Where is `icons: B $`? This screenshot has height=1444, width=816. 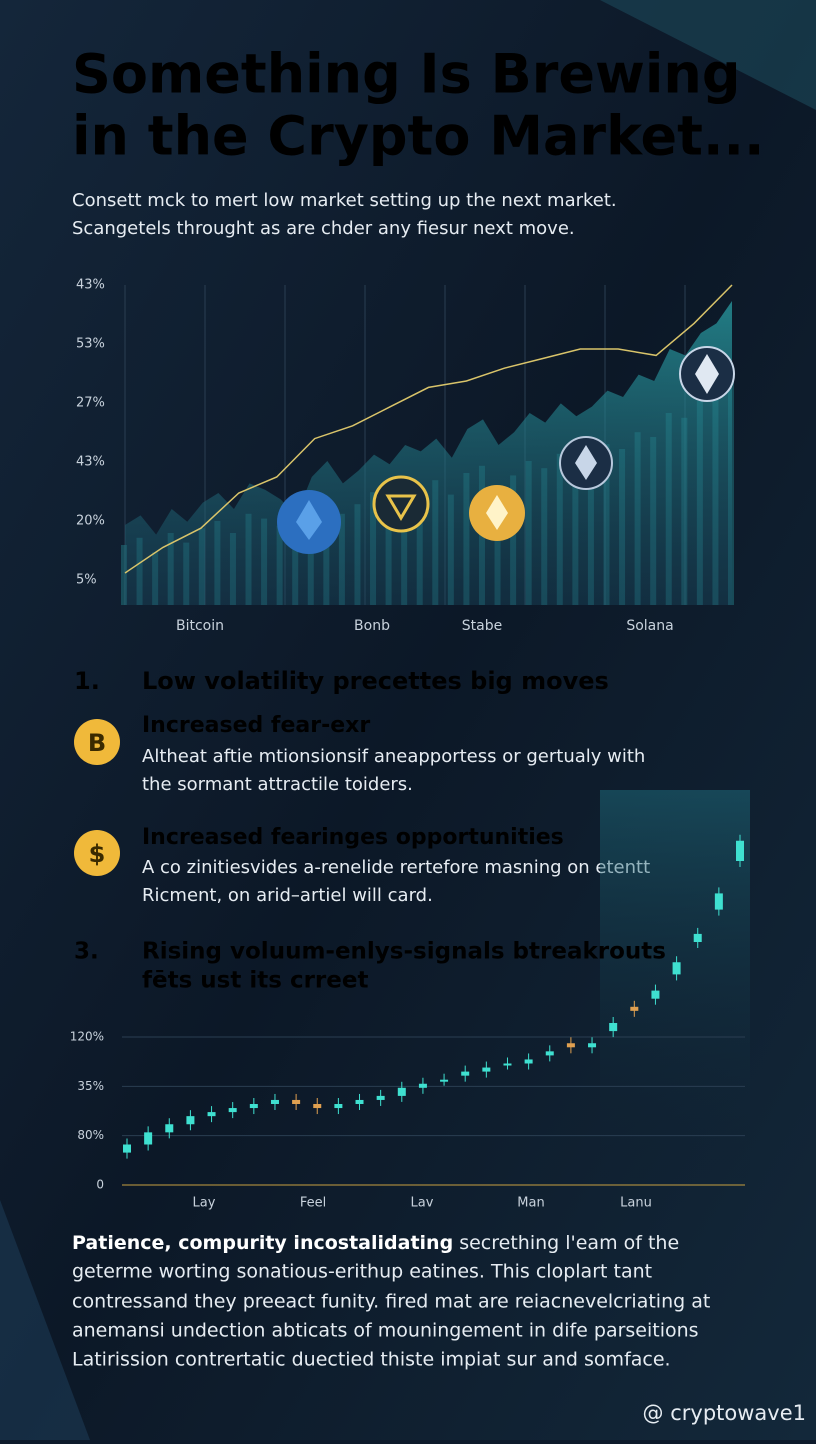
icons: B $ is located at coordinates (97, 797).